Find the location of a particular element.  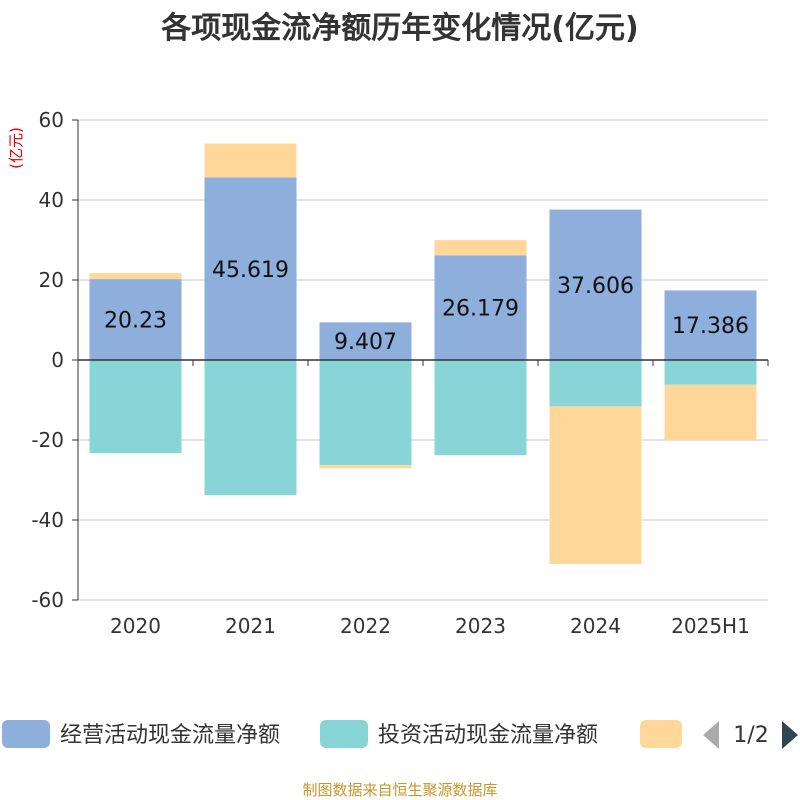

y-tick-label: -40 is located at coordinates (47, 520).